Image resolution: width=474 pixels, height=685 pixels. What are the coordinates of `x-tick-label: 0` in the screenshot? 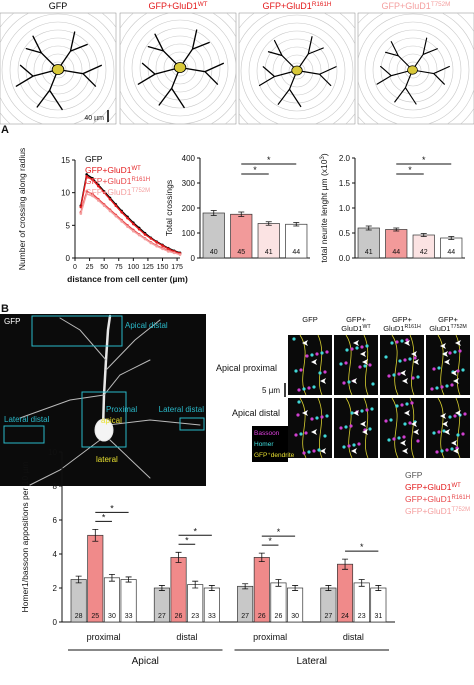 It's located at (75, 267).